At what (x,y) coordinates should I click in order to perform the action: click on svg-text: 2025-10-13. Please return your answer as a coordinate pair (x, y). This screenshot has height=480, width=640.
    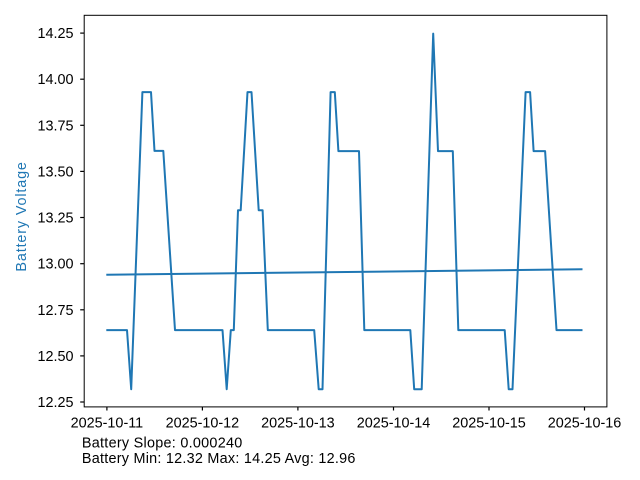
    Looking at the image, I should click on (298, 423).